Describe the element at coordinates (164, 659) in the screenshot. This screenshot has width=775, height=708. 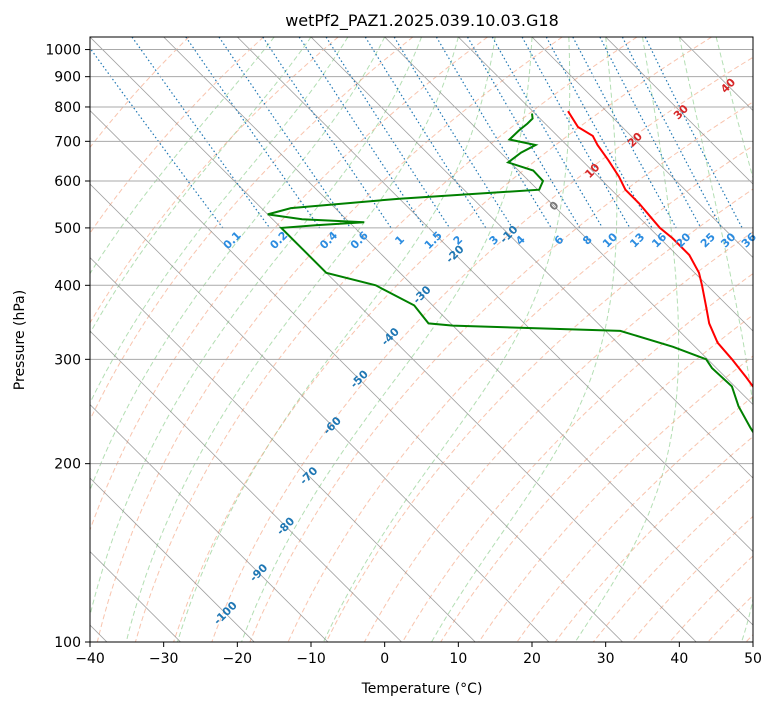
I see `x-tick-label: −30` at that location.